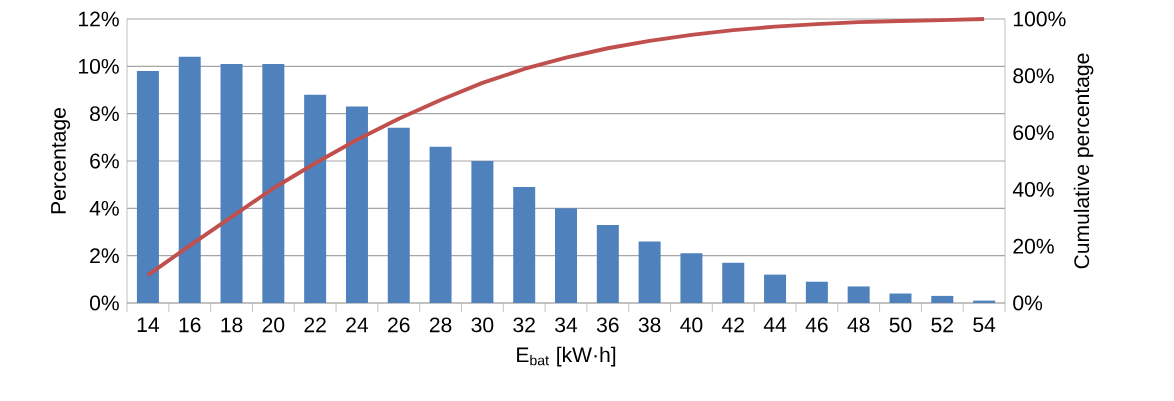 The width and height of the screenshot is (1174, 401). What do you see at coordinates (482, 325) in the screenshot?
I see `x-tick-label: 30` at bounding box center [482, 325].